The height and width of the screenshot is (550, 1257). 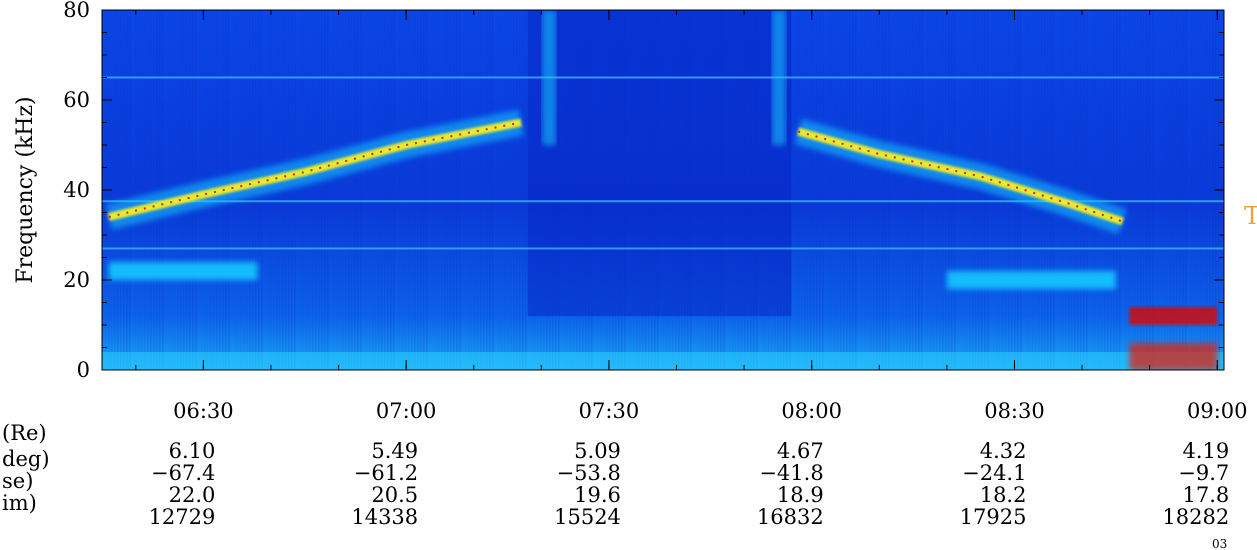 I want to click on ephemeris-value: 4.19, so click(x=1205, y=451).